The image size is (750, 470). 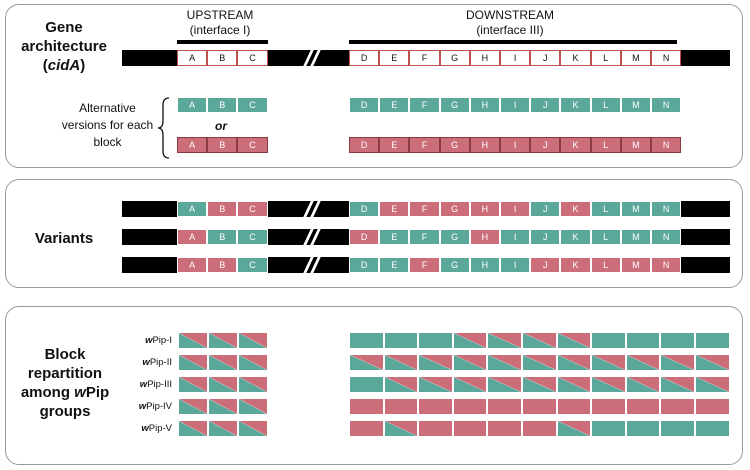 What do you see at coordinates (192, 209) in the screenshot?
I see `variant-1-block-A: A` at bounding box center [192, 209].